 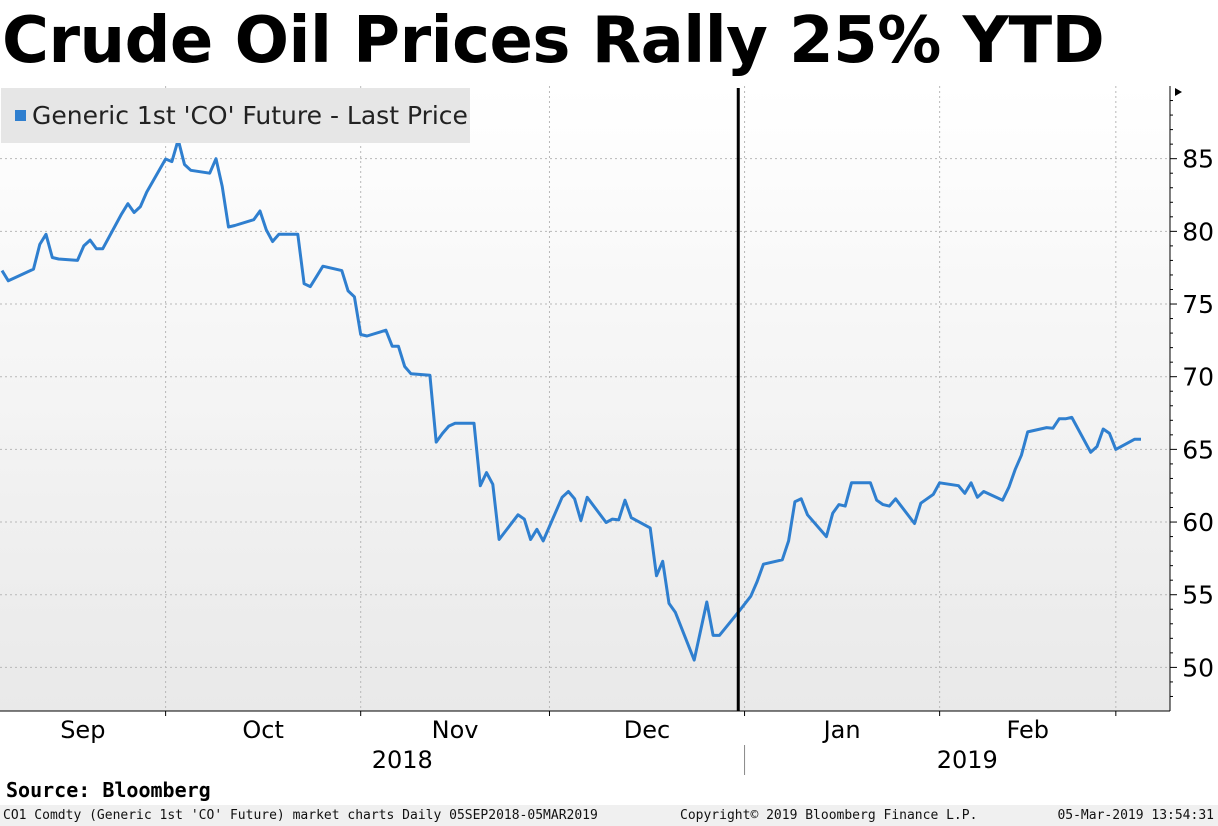 What do you see at coordinates (455, 730) in the screenshot?
I see `x-tick-label: Nov` at bounding box center [455, 730].